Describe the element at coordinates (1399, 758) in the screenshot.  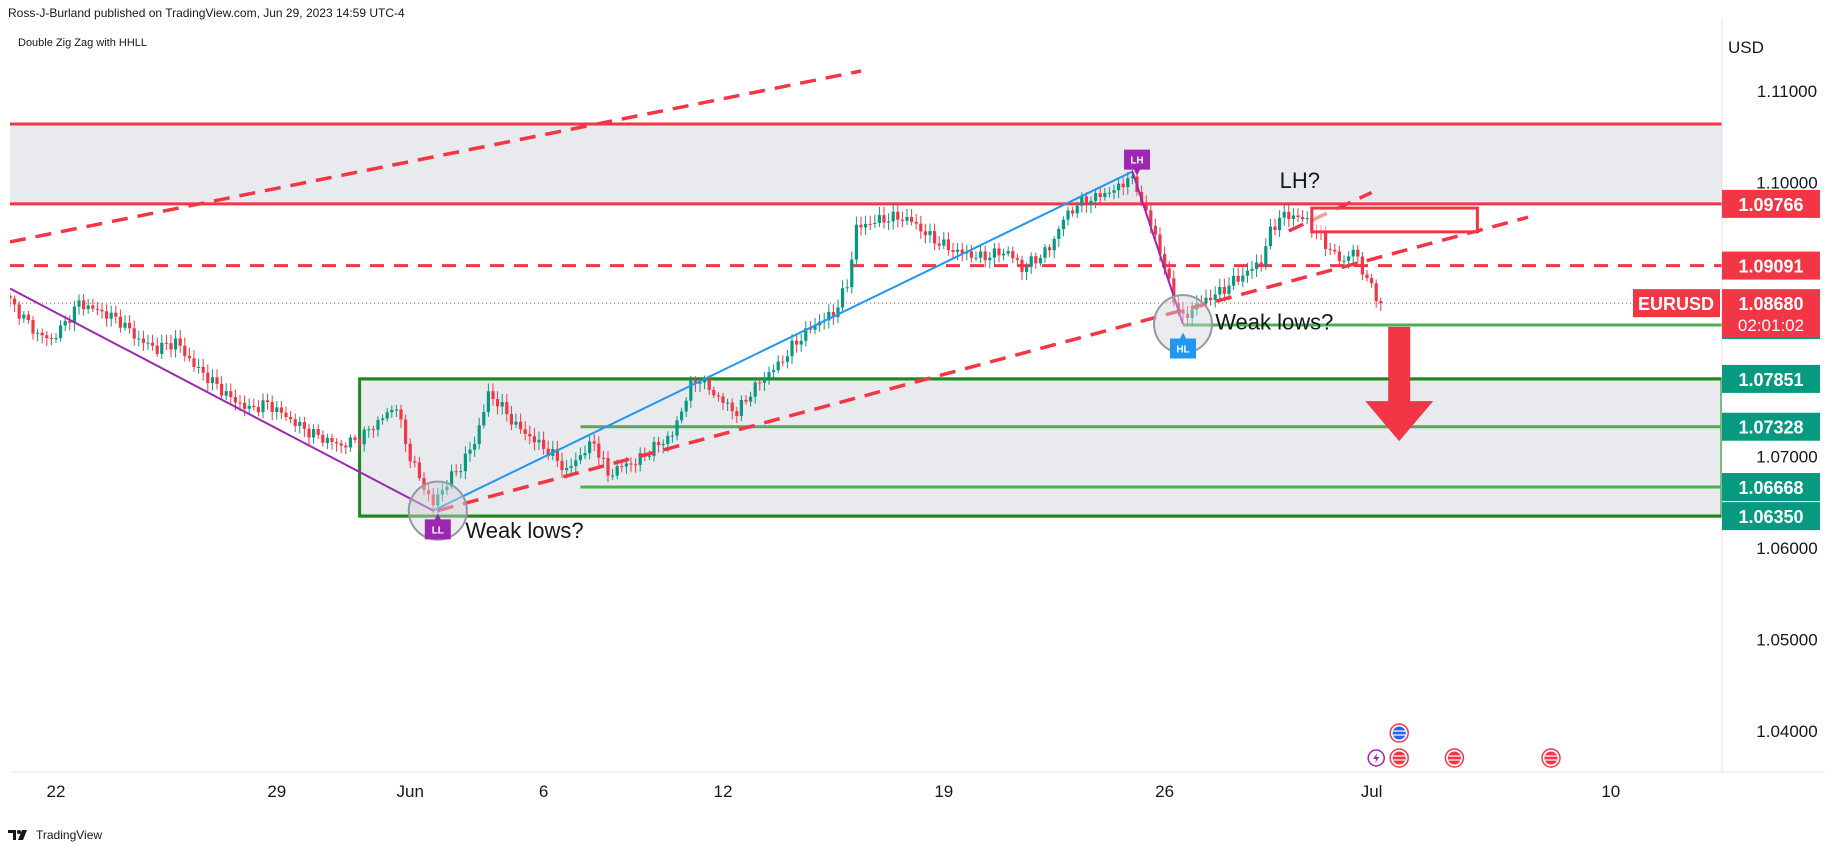
I see `us-flag-icon` at that location.